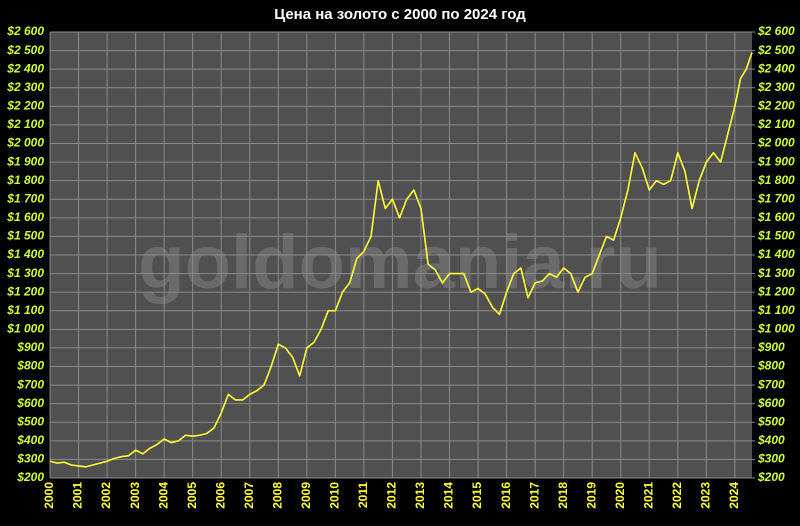 The width and height of the screenshot is (800, 526). I want to click on y2-tick-label: $1 600, so click(776, 217).